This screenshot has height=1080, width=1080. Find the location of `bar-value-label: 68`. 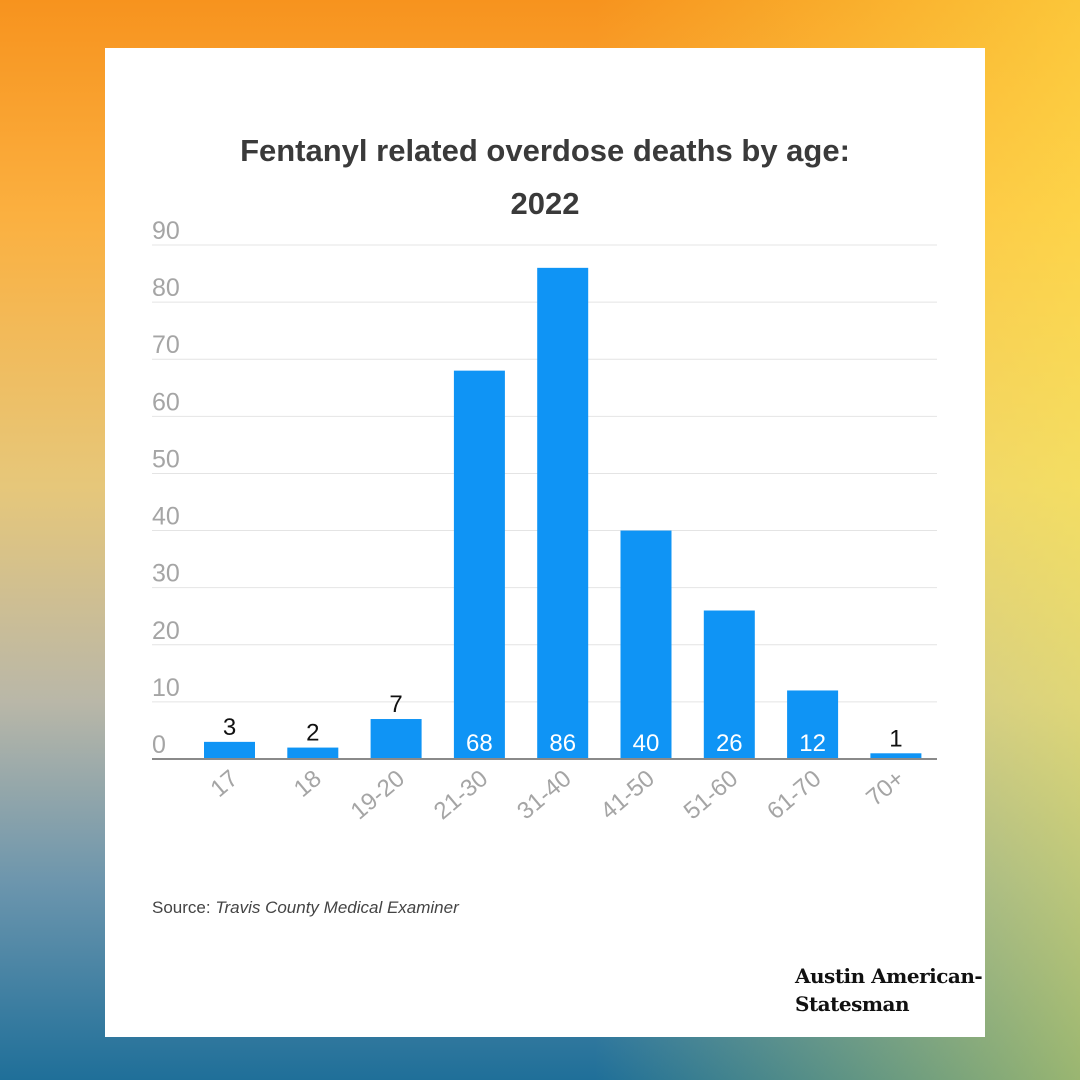

bar-value-label: 68 is located at coordinates (479, 743).